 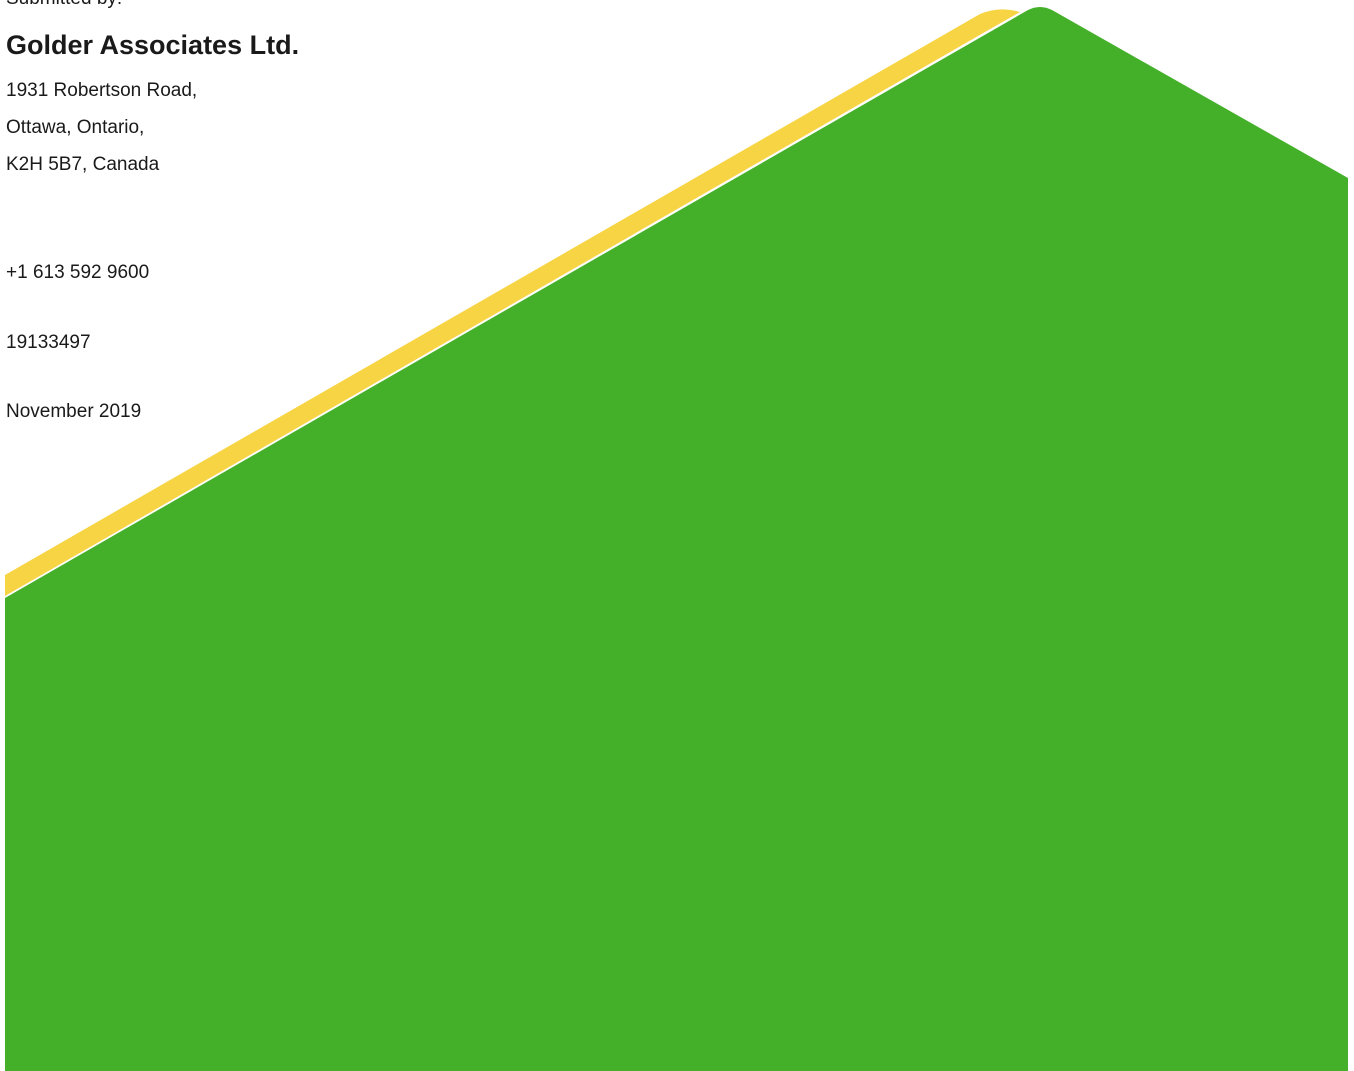 I want to click on submitted-by-label: Submitted by:, so click(x=64, y=5).